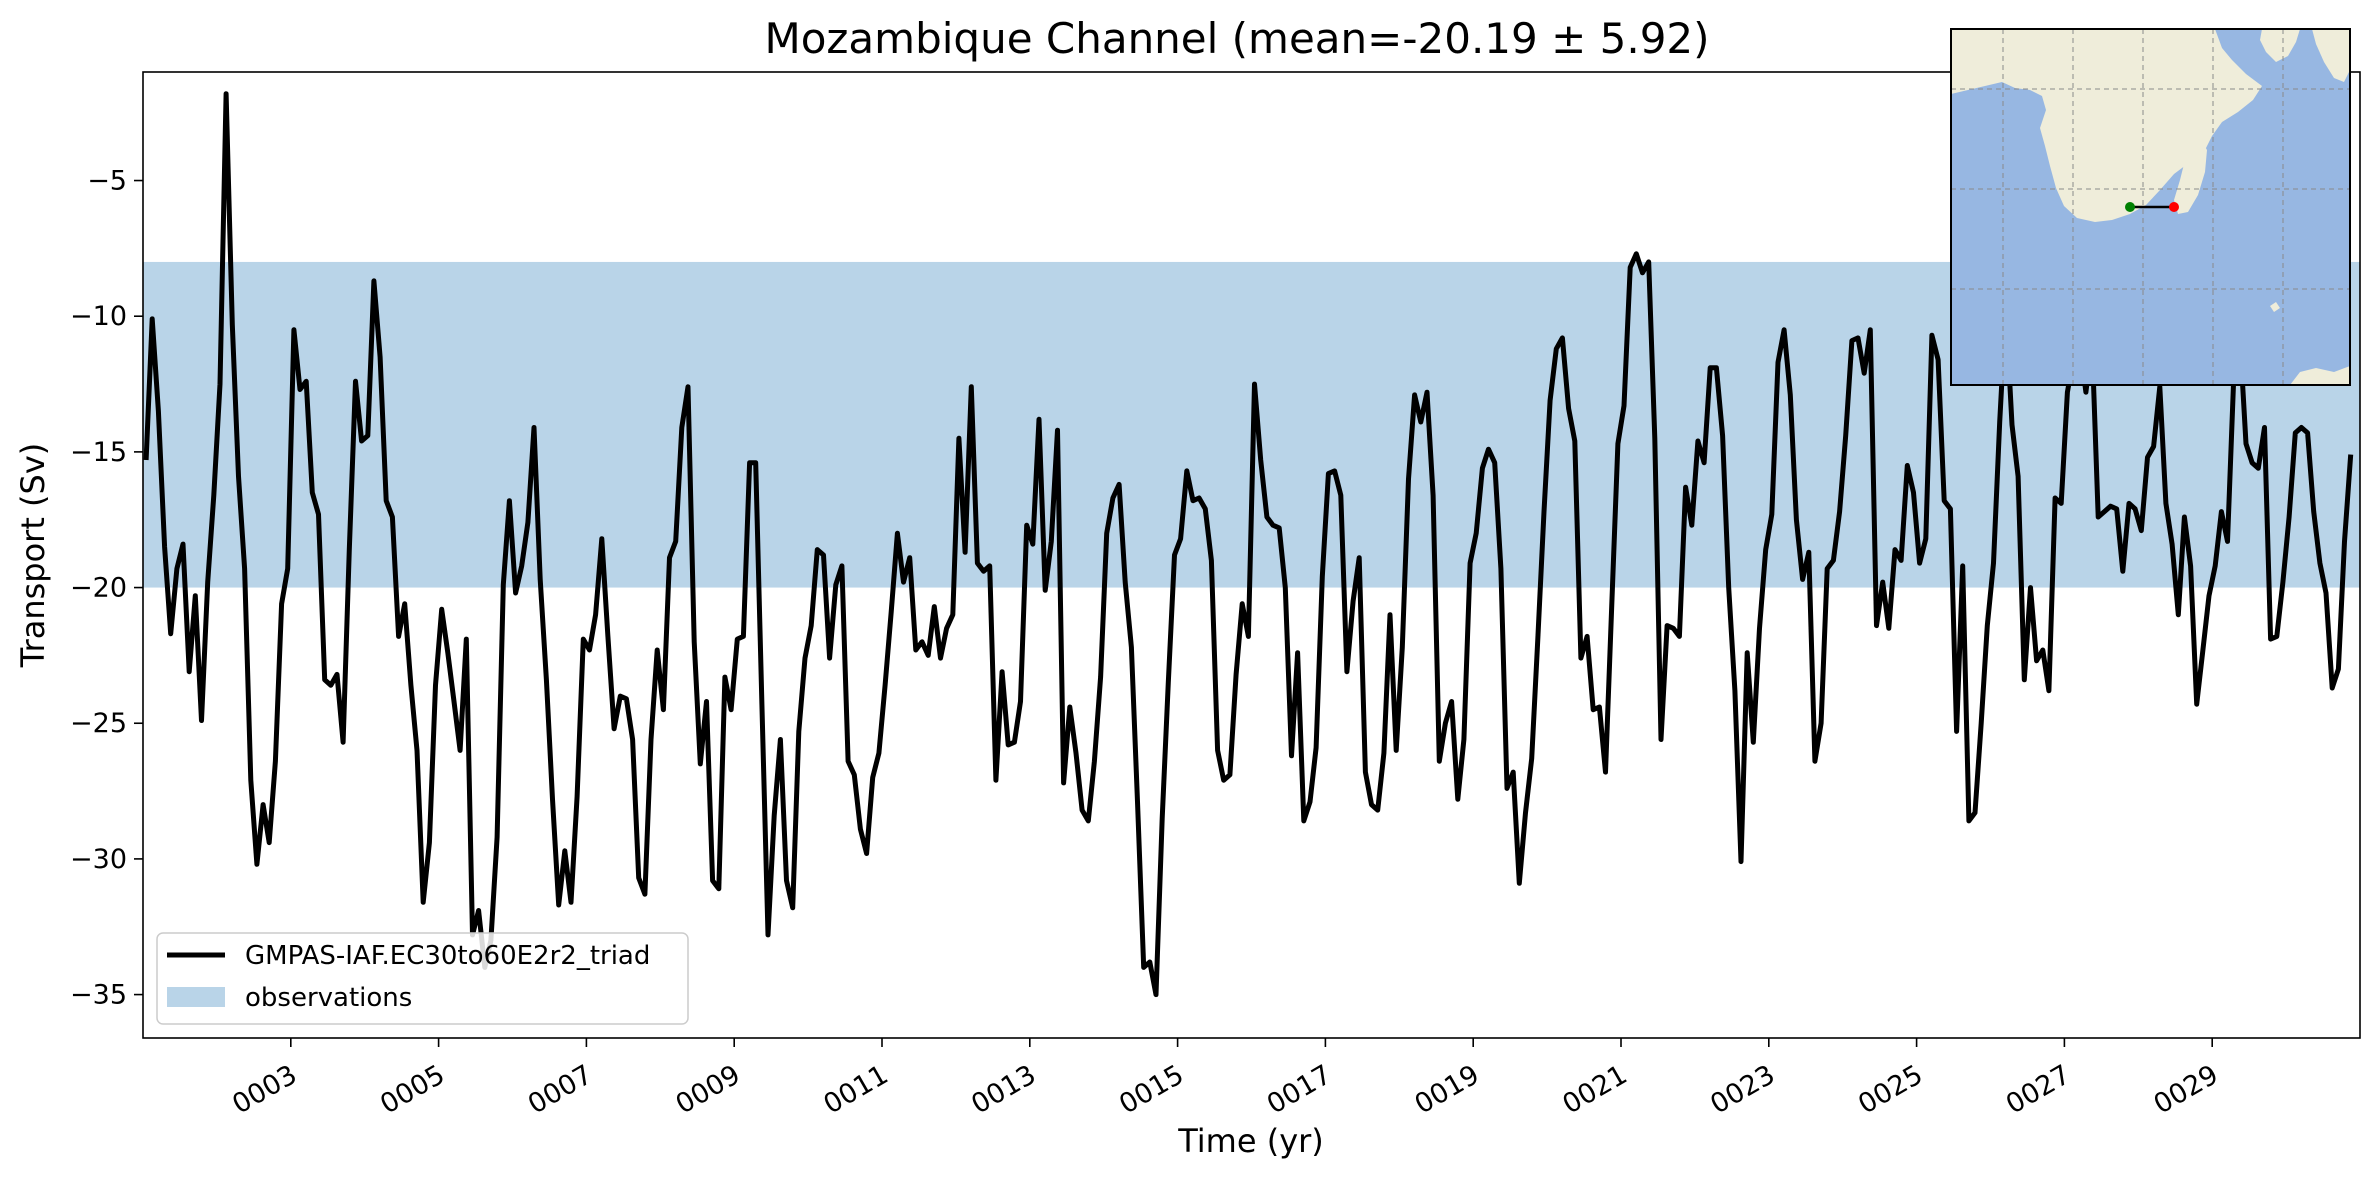 The image size is (2379, 1180). I want to click on map-kerguelen, so click(2275, 307).